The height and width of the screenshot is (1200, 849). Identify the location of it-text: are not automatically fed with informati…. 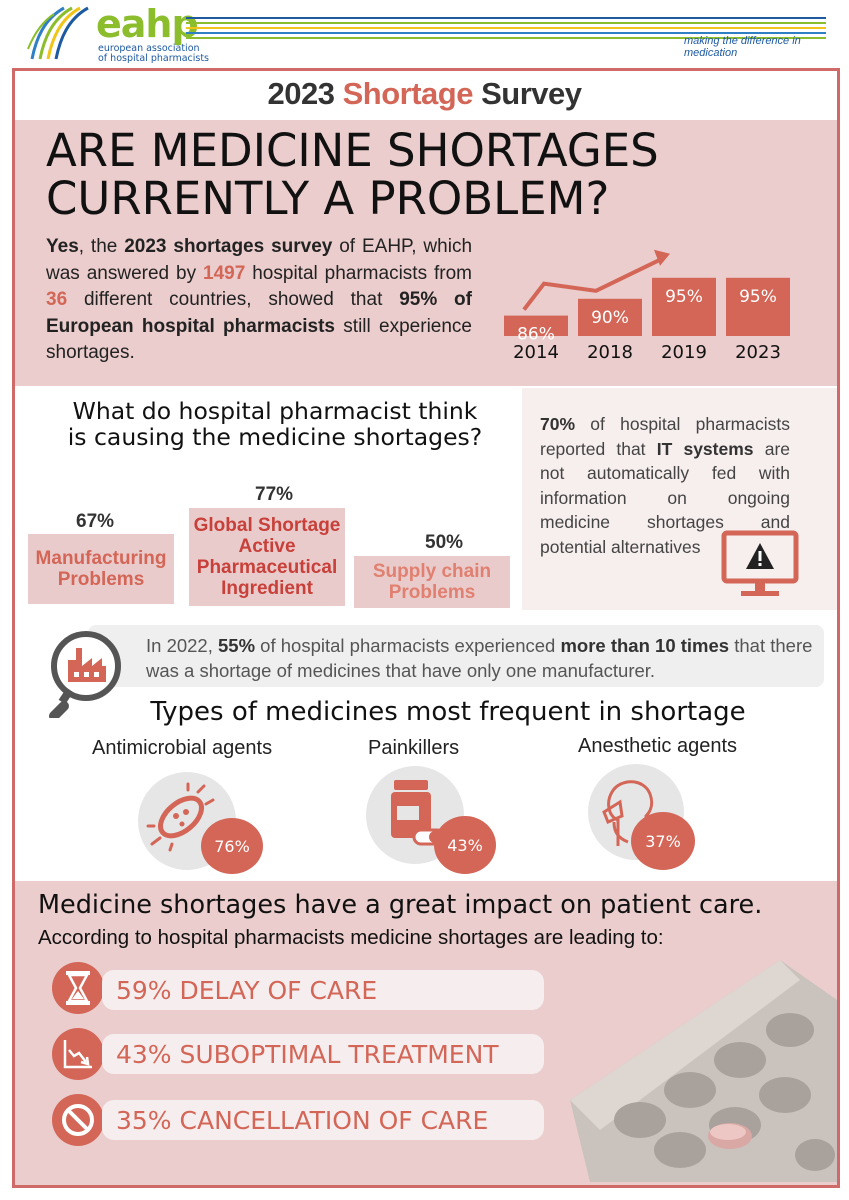
(665, 497).